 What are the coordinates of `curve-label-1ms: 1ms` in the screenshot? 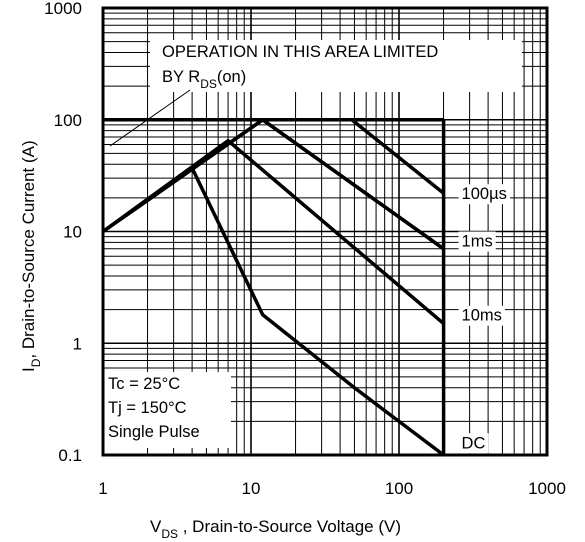 It's located at (477, 242).